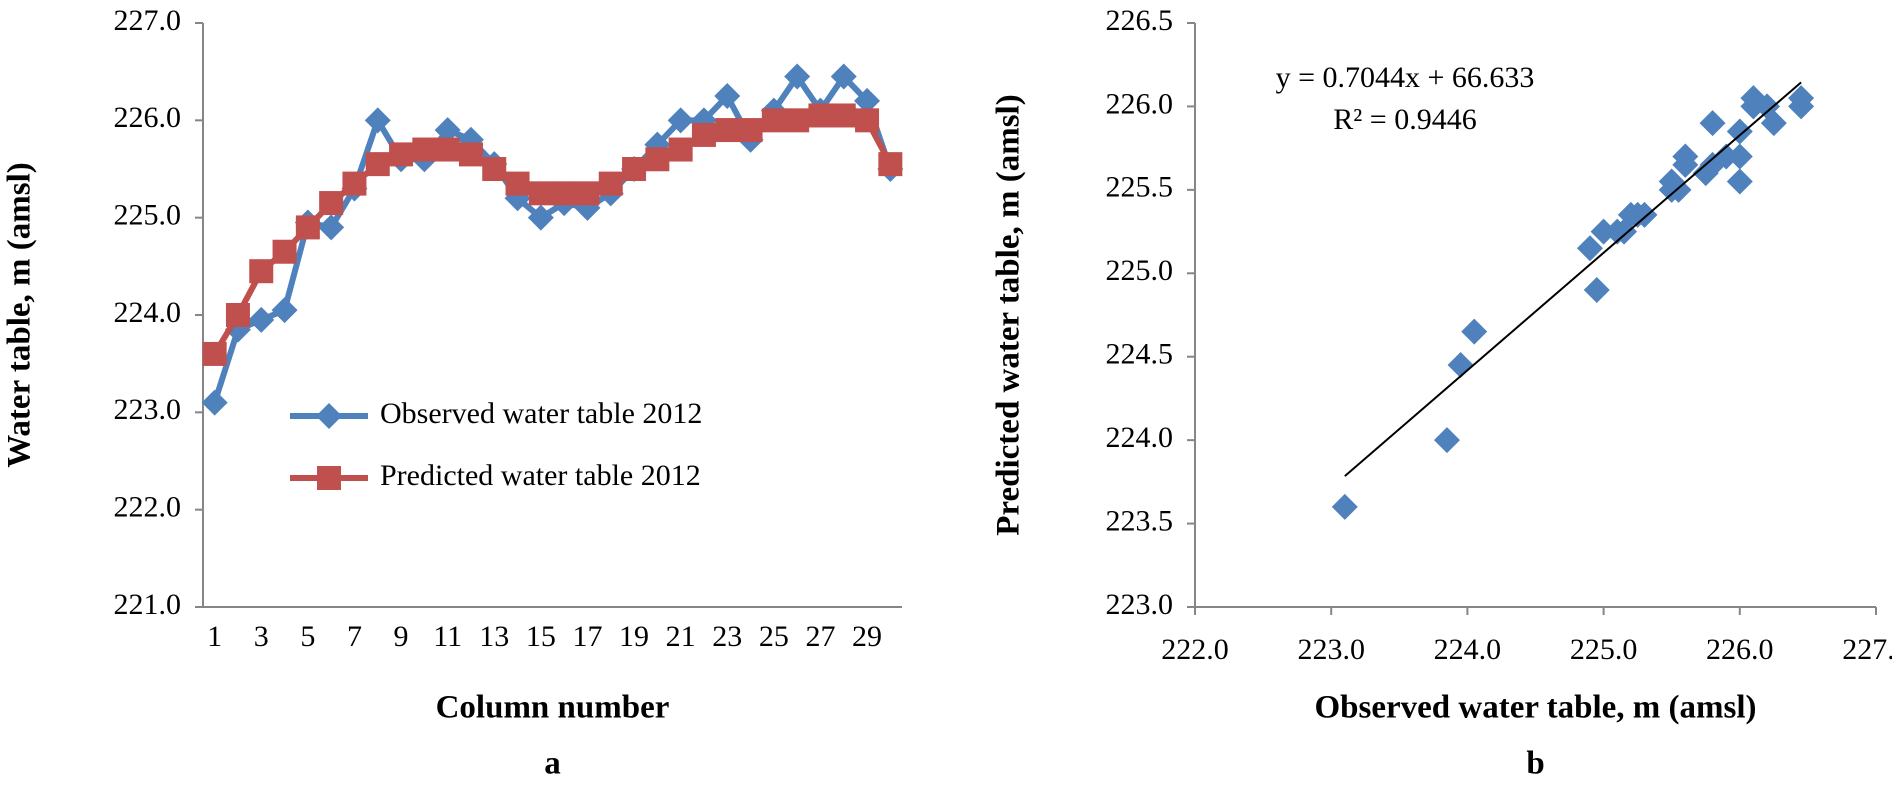 This screenshot has height=796, width=1892. I want to click on x-tick-label: 7, so click(354, 636).